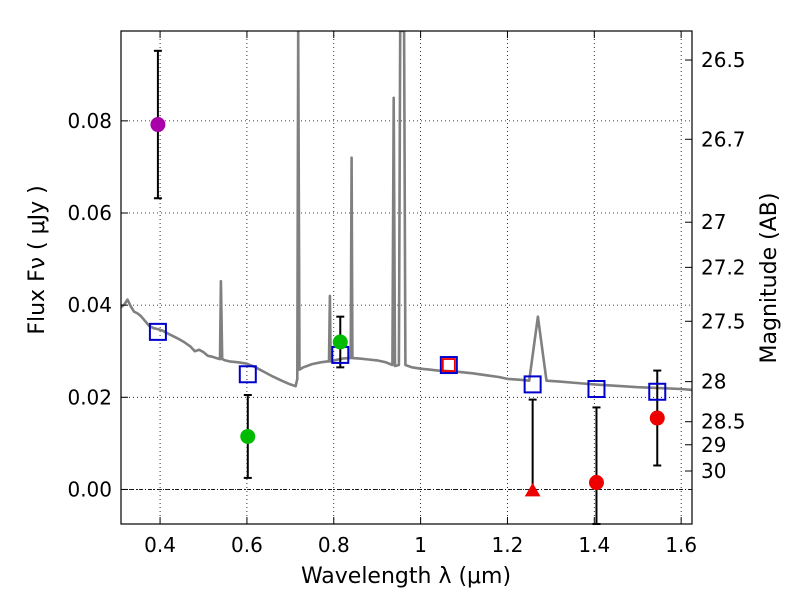 This screenshot has width=800, height=600. I want to click on y-tick-label: 0.06, so click(89, 213).